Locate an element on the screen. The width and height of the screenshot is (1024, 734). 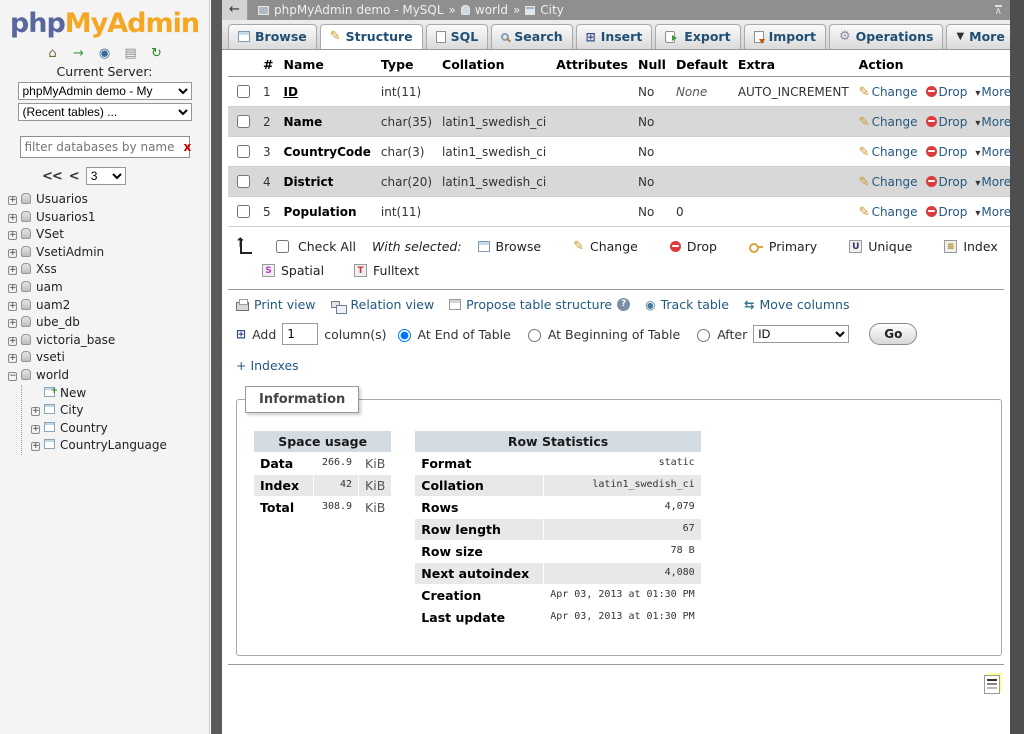
tree-item-vsetiadmin: VsetiAdmin is located at coordinates (108, 253).